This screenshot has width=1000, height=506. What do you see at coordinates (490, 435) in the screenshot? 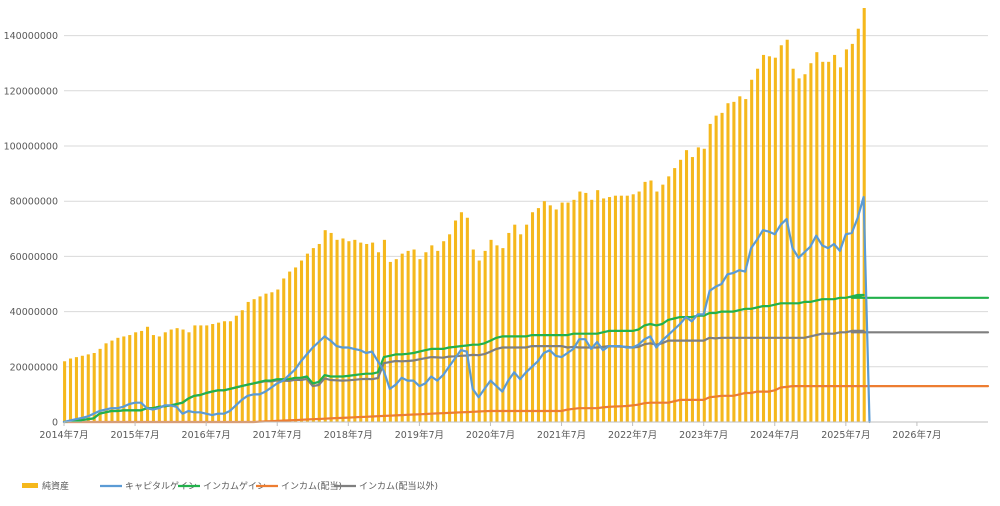
I see `x-tick-label: 2020年7月` at bounding box center [490, 435].